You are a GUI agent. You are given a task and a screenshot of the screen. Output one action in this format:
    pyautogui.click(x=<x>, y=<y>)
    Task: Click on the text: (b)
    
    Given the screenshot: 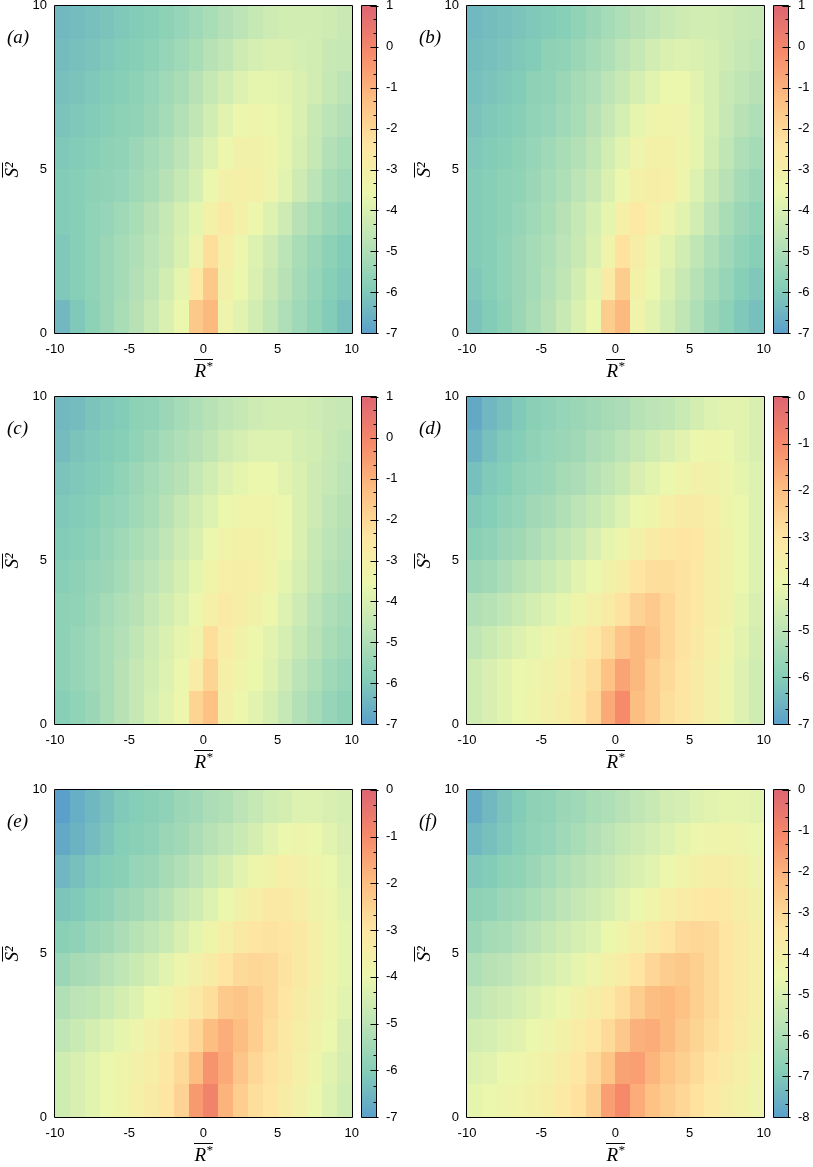 What is the action you would take?
    pyautogui.click(x=430, y=36)
    